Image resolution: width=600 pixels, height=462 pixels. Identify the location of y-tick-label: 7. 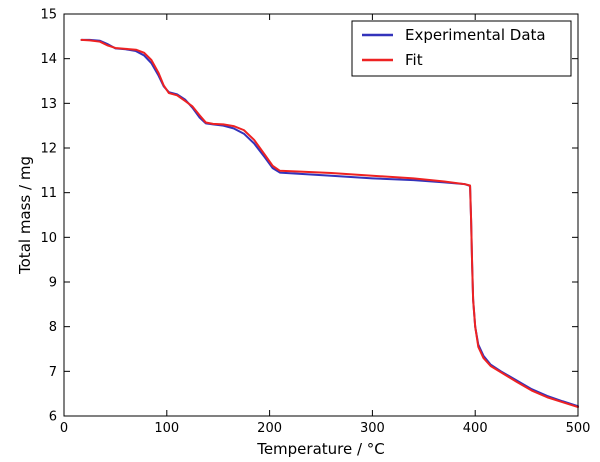
(53, 372).